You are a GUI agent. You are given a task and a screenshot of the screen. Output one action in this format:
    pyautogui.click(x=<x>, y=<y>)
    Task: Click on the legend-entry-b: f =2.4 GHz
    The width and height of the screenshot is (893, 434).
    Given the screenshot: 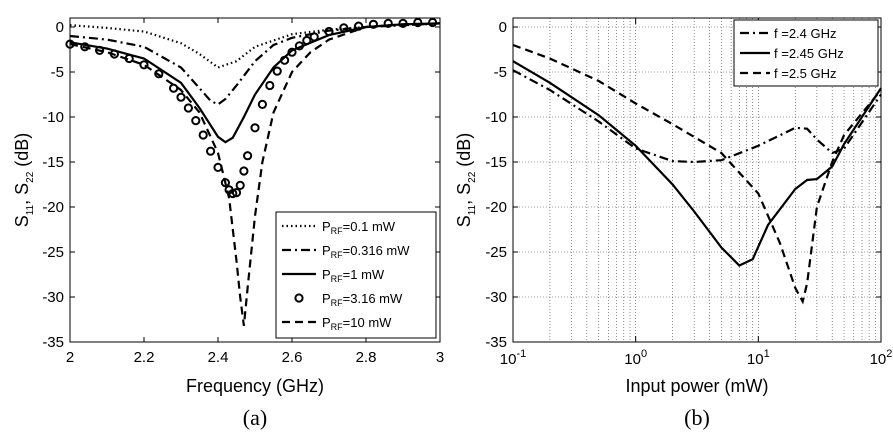 What is the action you would take?
    pyautogui.click(x=788, y=33)
    